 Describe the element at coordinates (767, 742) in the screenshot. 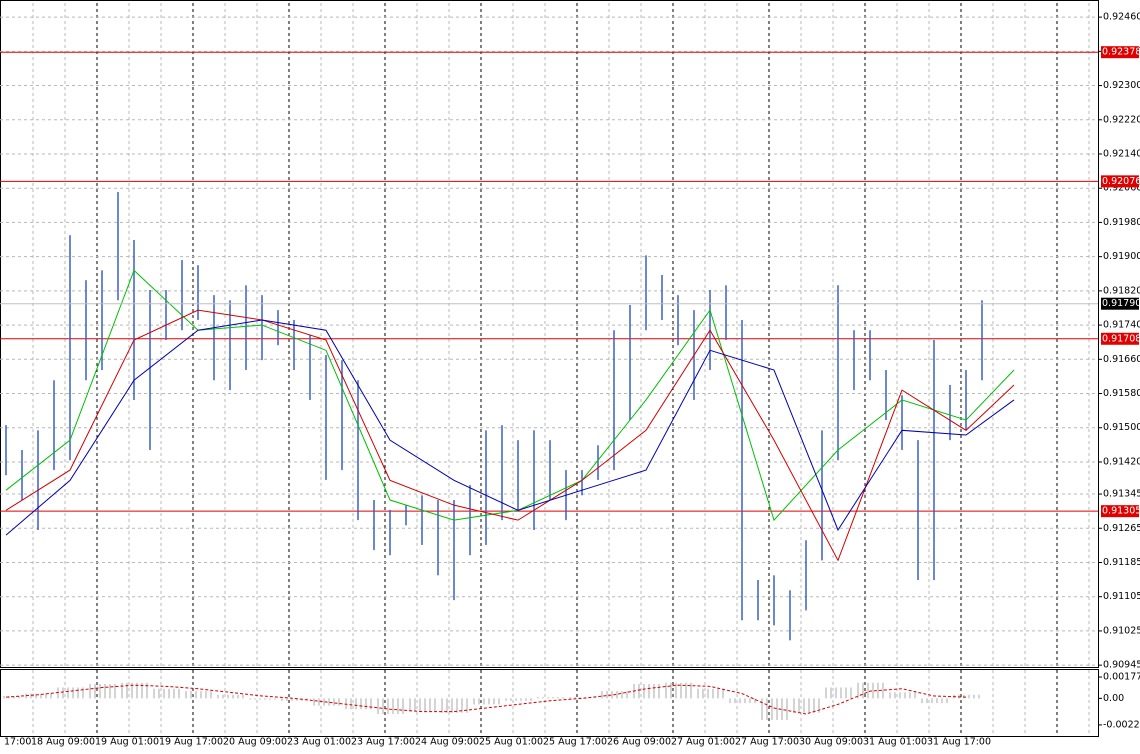

I see `x-tick-label: 27 Aug 17:00` at that location.